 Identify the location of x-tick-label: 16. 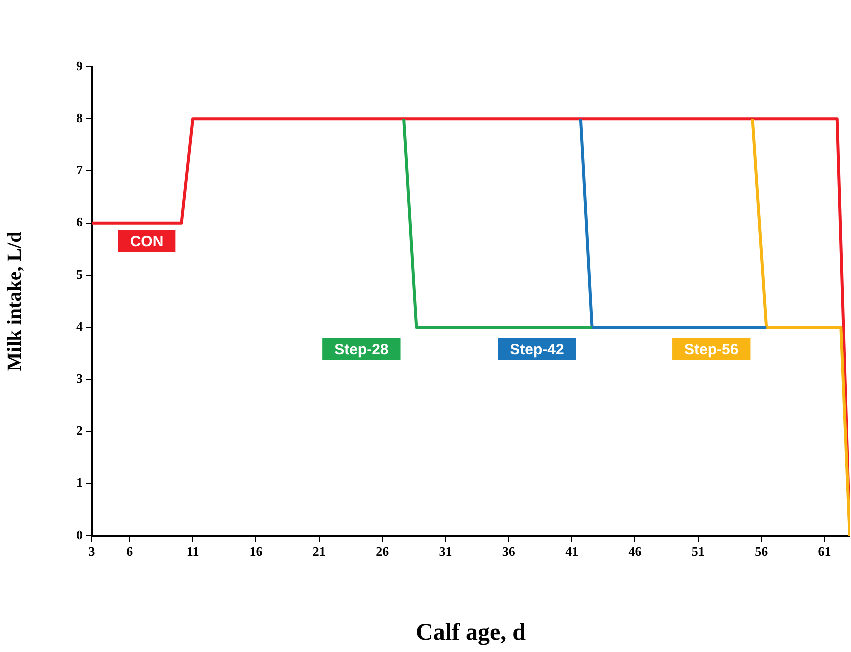
(257, 552).